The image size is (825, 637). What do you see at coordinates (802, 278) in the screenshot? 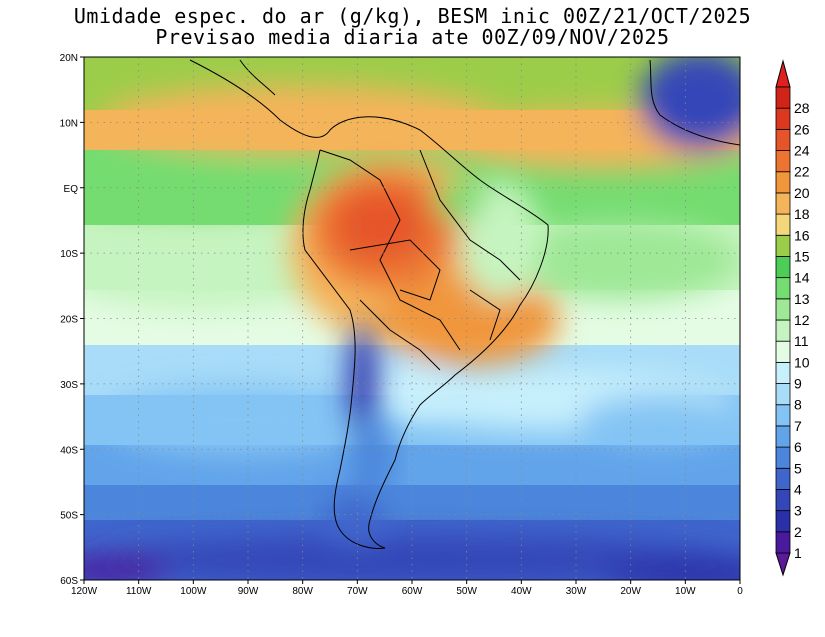
I see `colorbar-label: 14` at bounding box center [802, 278].